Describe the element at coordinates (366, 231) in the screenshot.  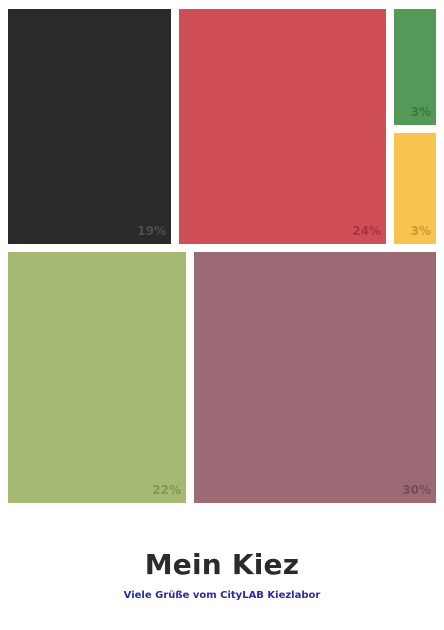
I see `treemap-tile-2-label: 24%` at that location.